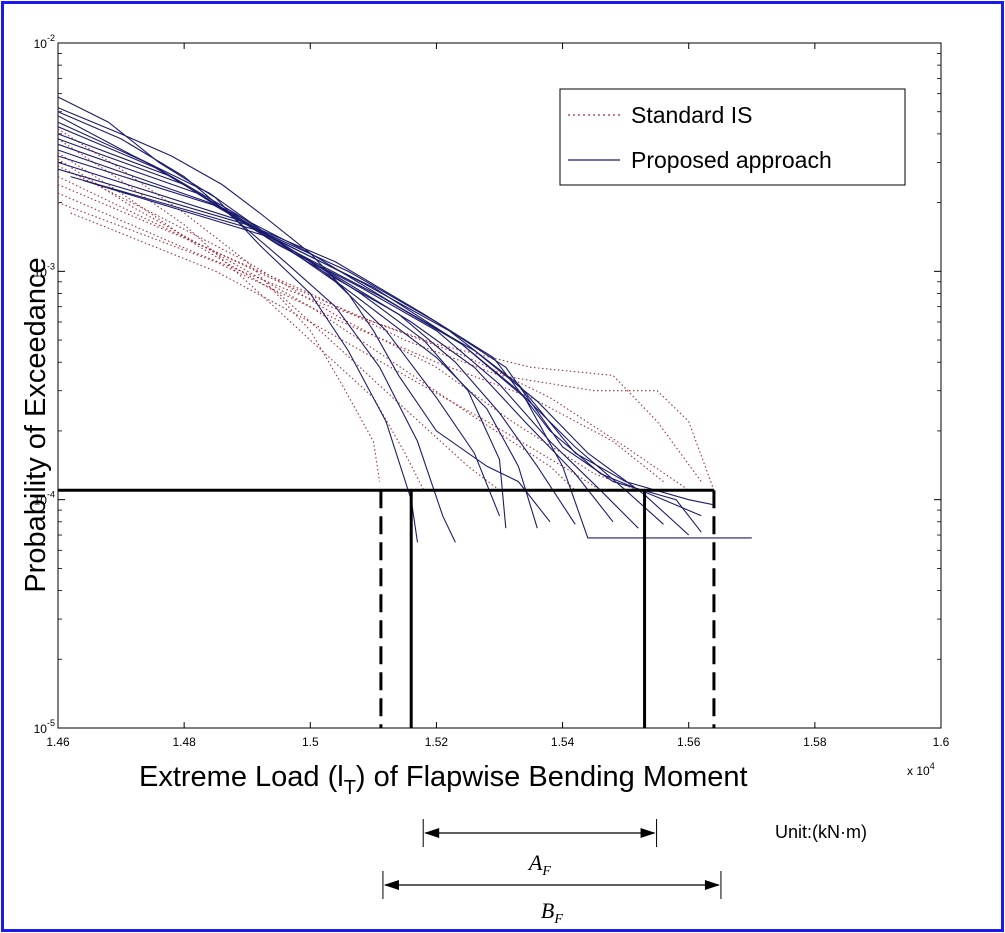 This screenshot has height=933, width=1005. Describe the element at coordinates (184, 742) in the screenshot. I see `x-tick-label: 1.48` at that location.